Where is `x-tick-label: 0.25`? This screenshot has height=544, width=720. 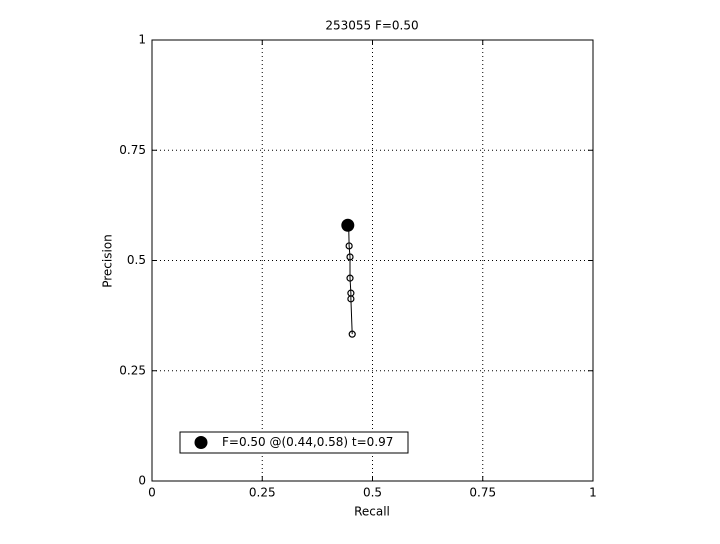 x-tick-label: 0.25 is located at coordinates (262, 493).